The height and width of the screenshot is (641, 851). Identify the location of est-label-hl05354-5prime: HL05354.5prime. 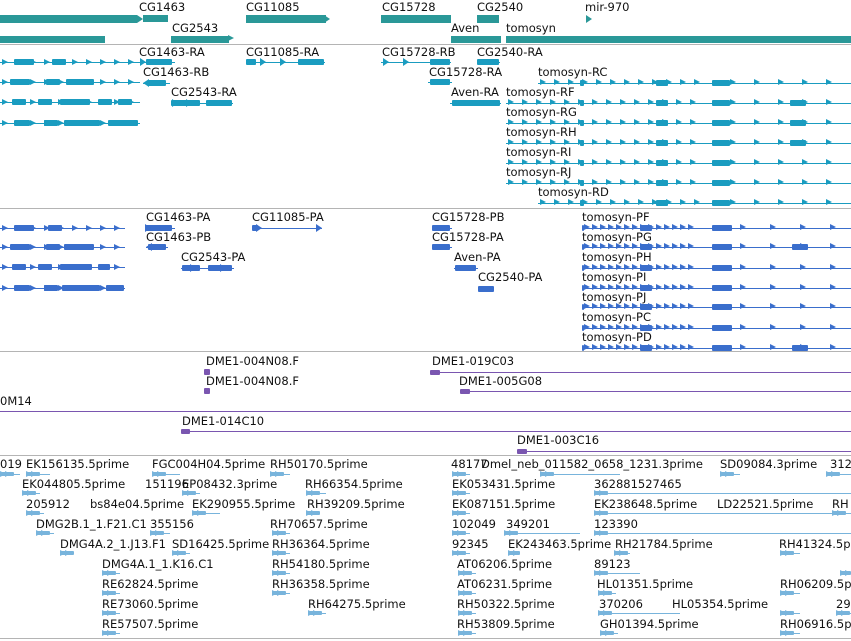
(720, 604).